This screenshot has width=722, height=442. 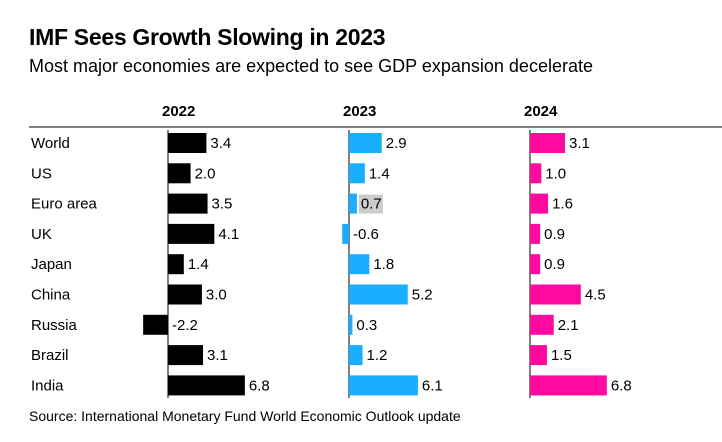 What do you see at coordinates (205, 173) in the screenshot?
I see `data-label-2022-us: 2.0` at bounding box center [205, 173].